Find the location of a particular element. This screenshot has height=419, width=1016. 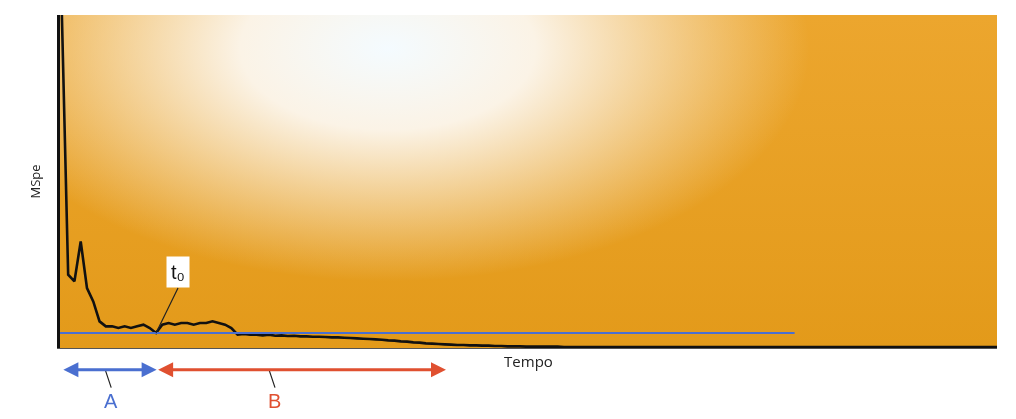

annotation: t₀ is located at coordinates (178, 272).